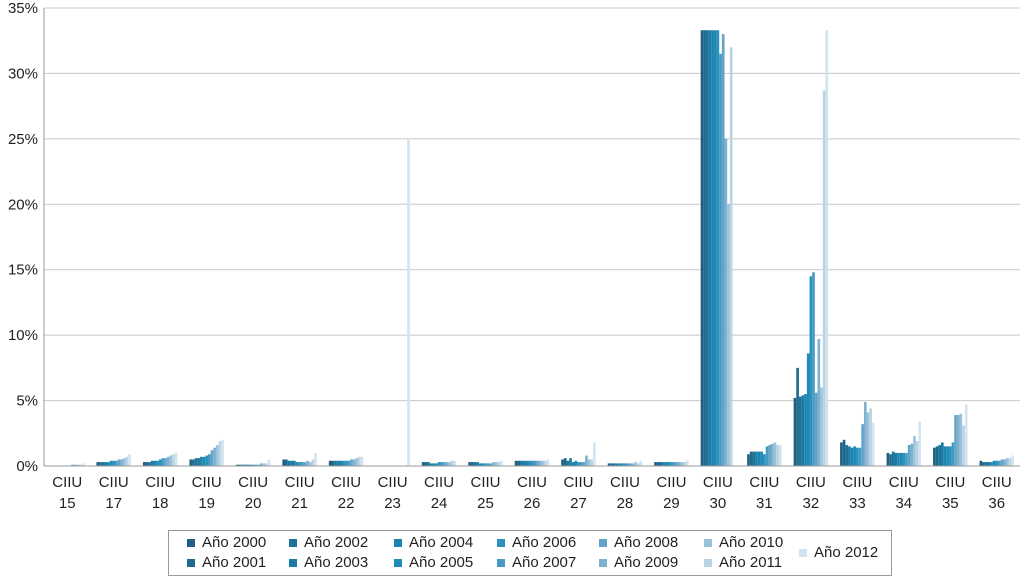 Image resolution: width=1024 pixels, height=580 pixels. I want to click on x-tick-label: 15, so click(67, 503).